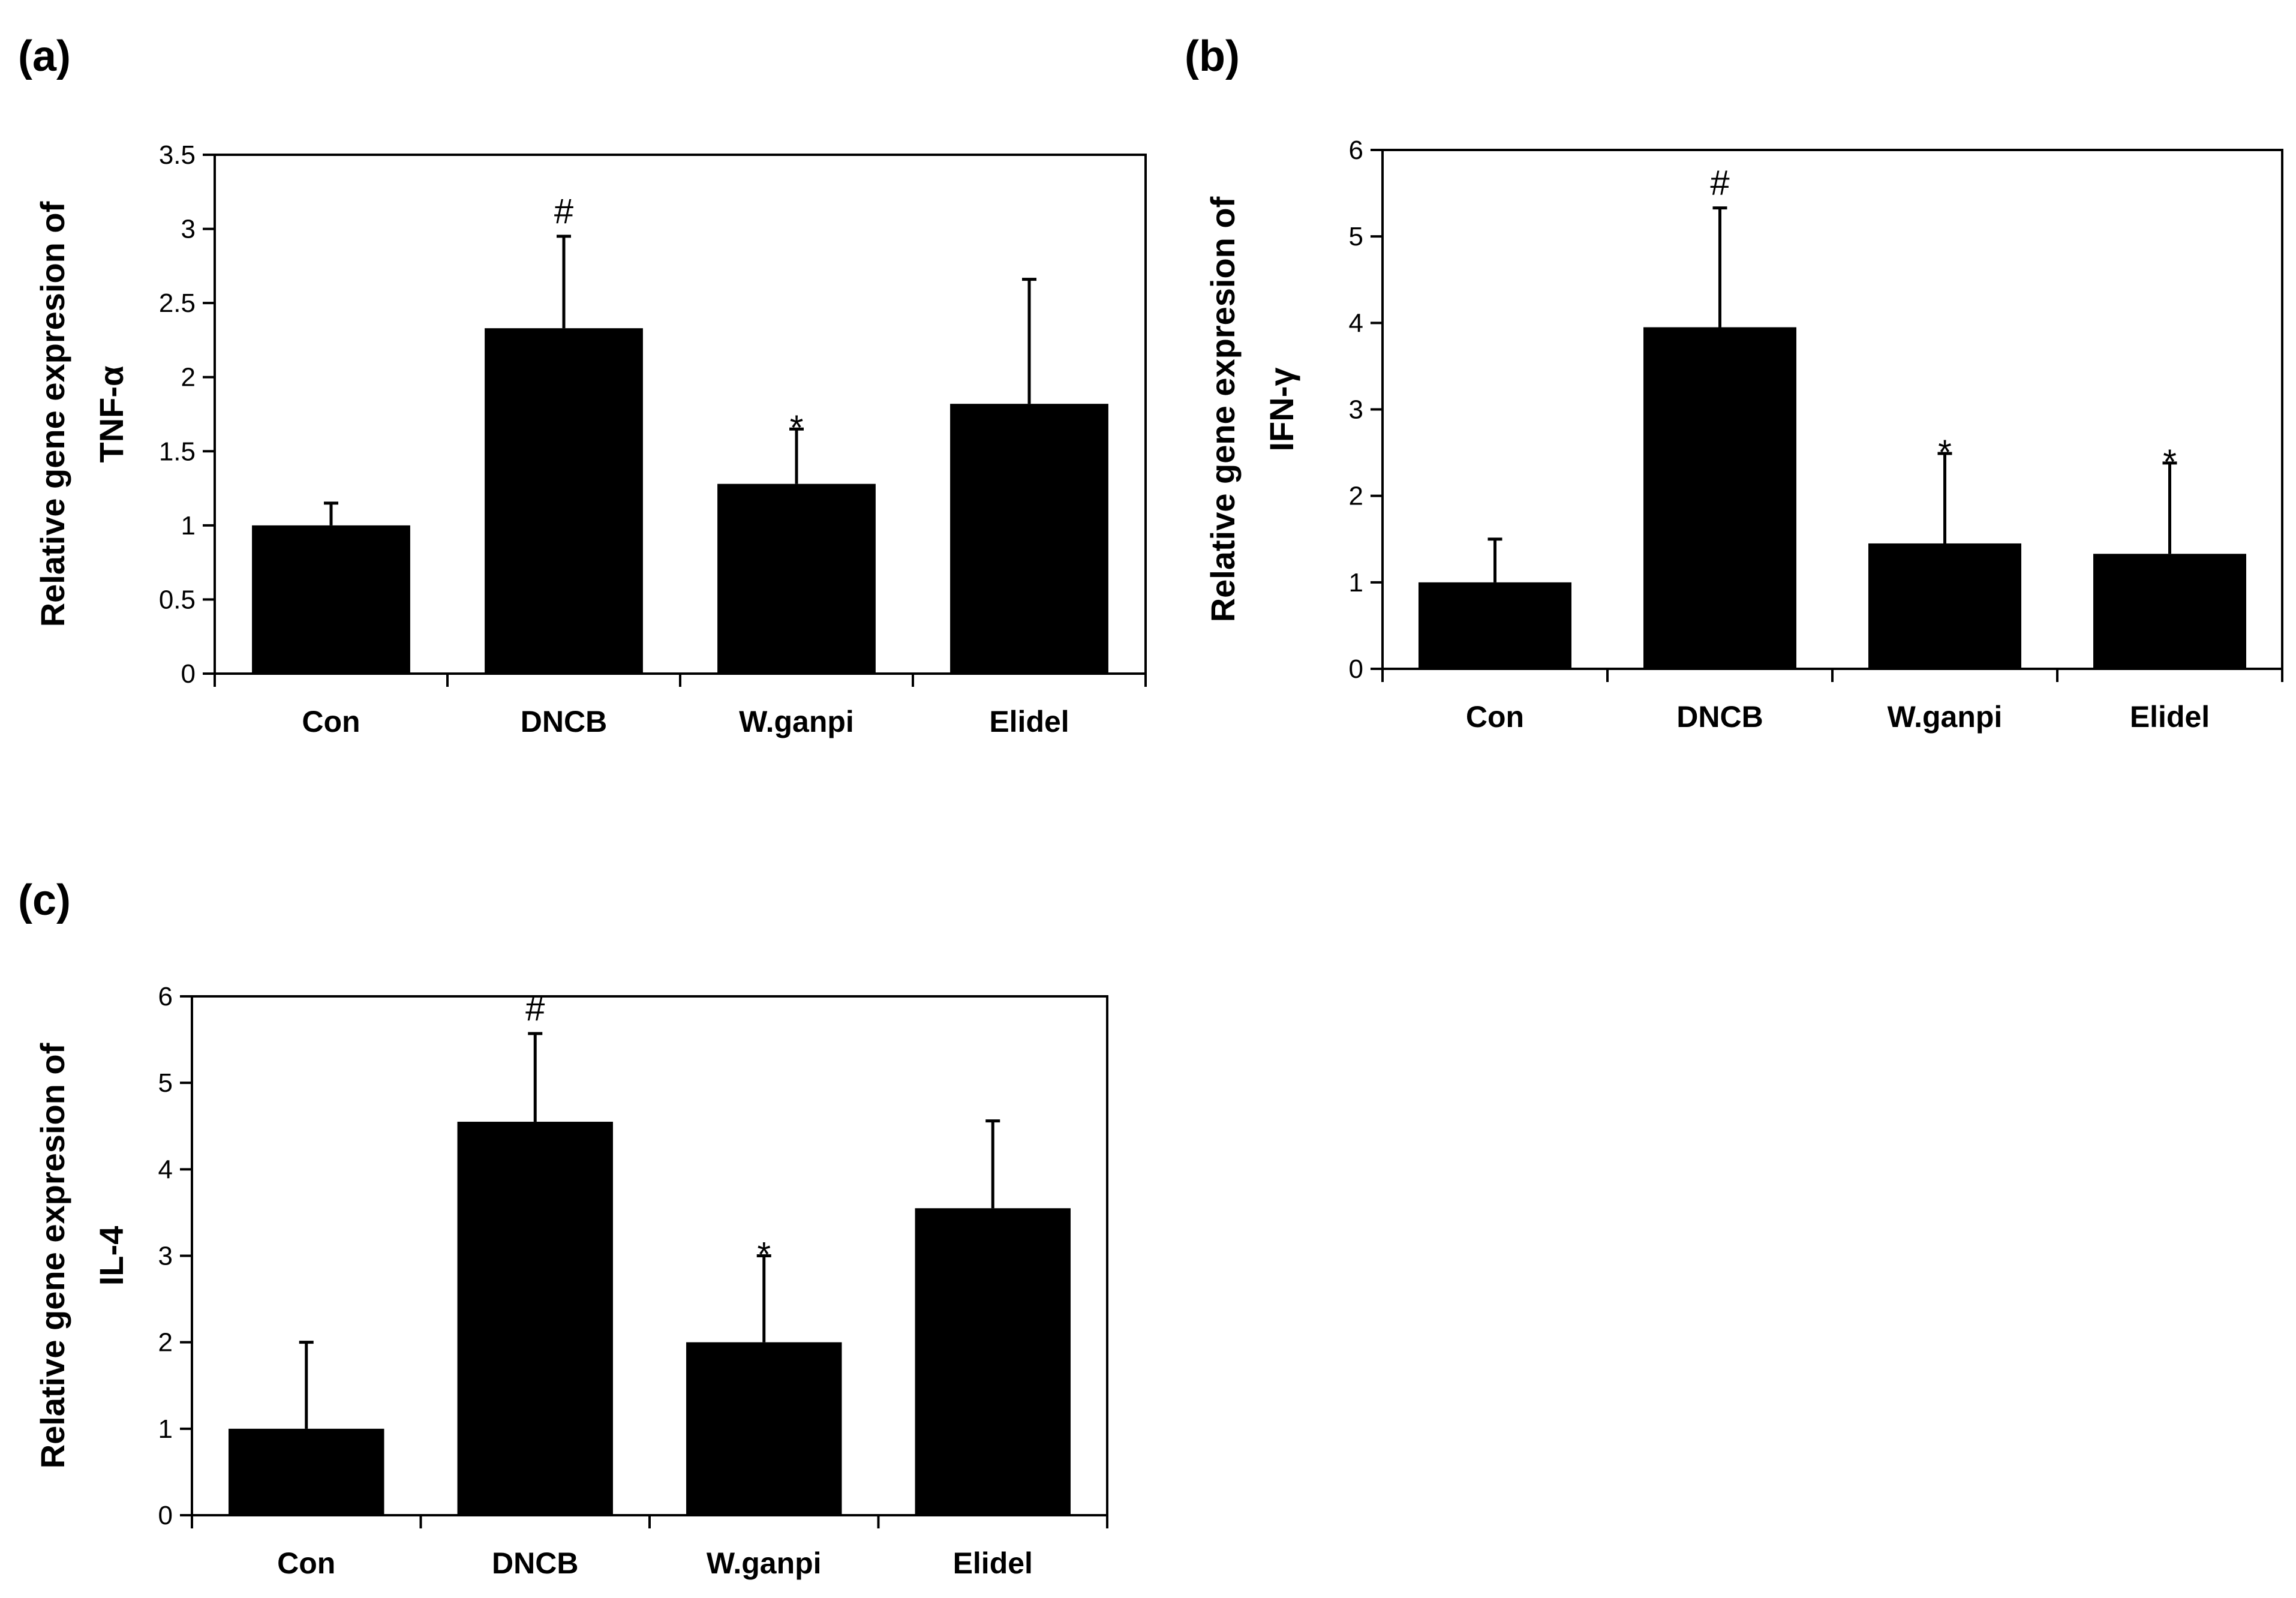 The image size is (2296, 1598). What do you see at coordinates (1212, 56) in the screenshot?
I see `panel-label: (b)` at bounding box center [1212, 56].